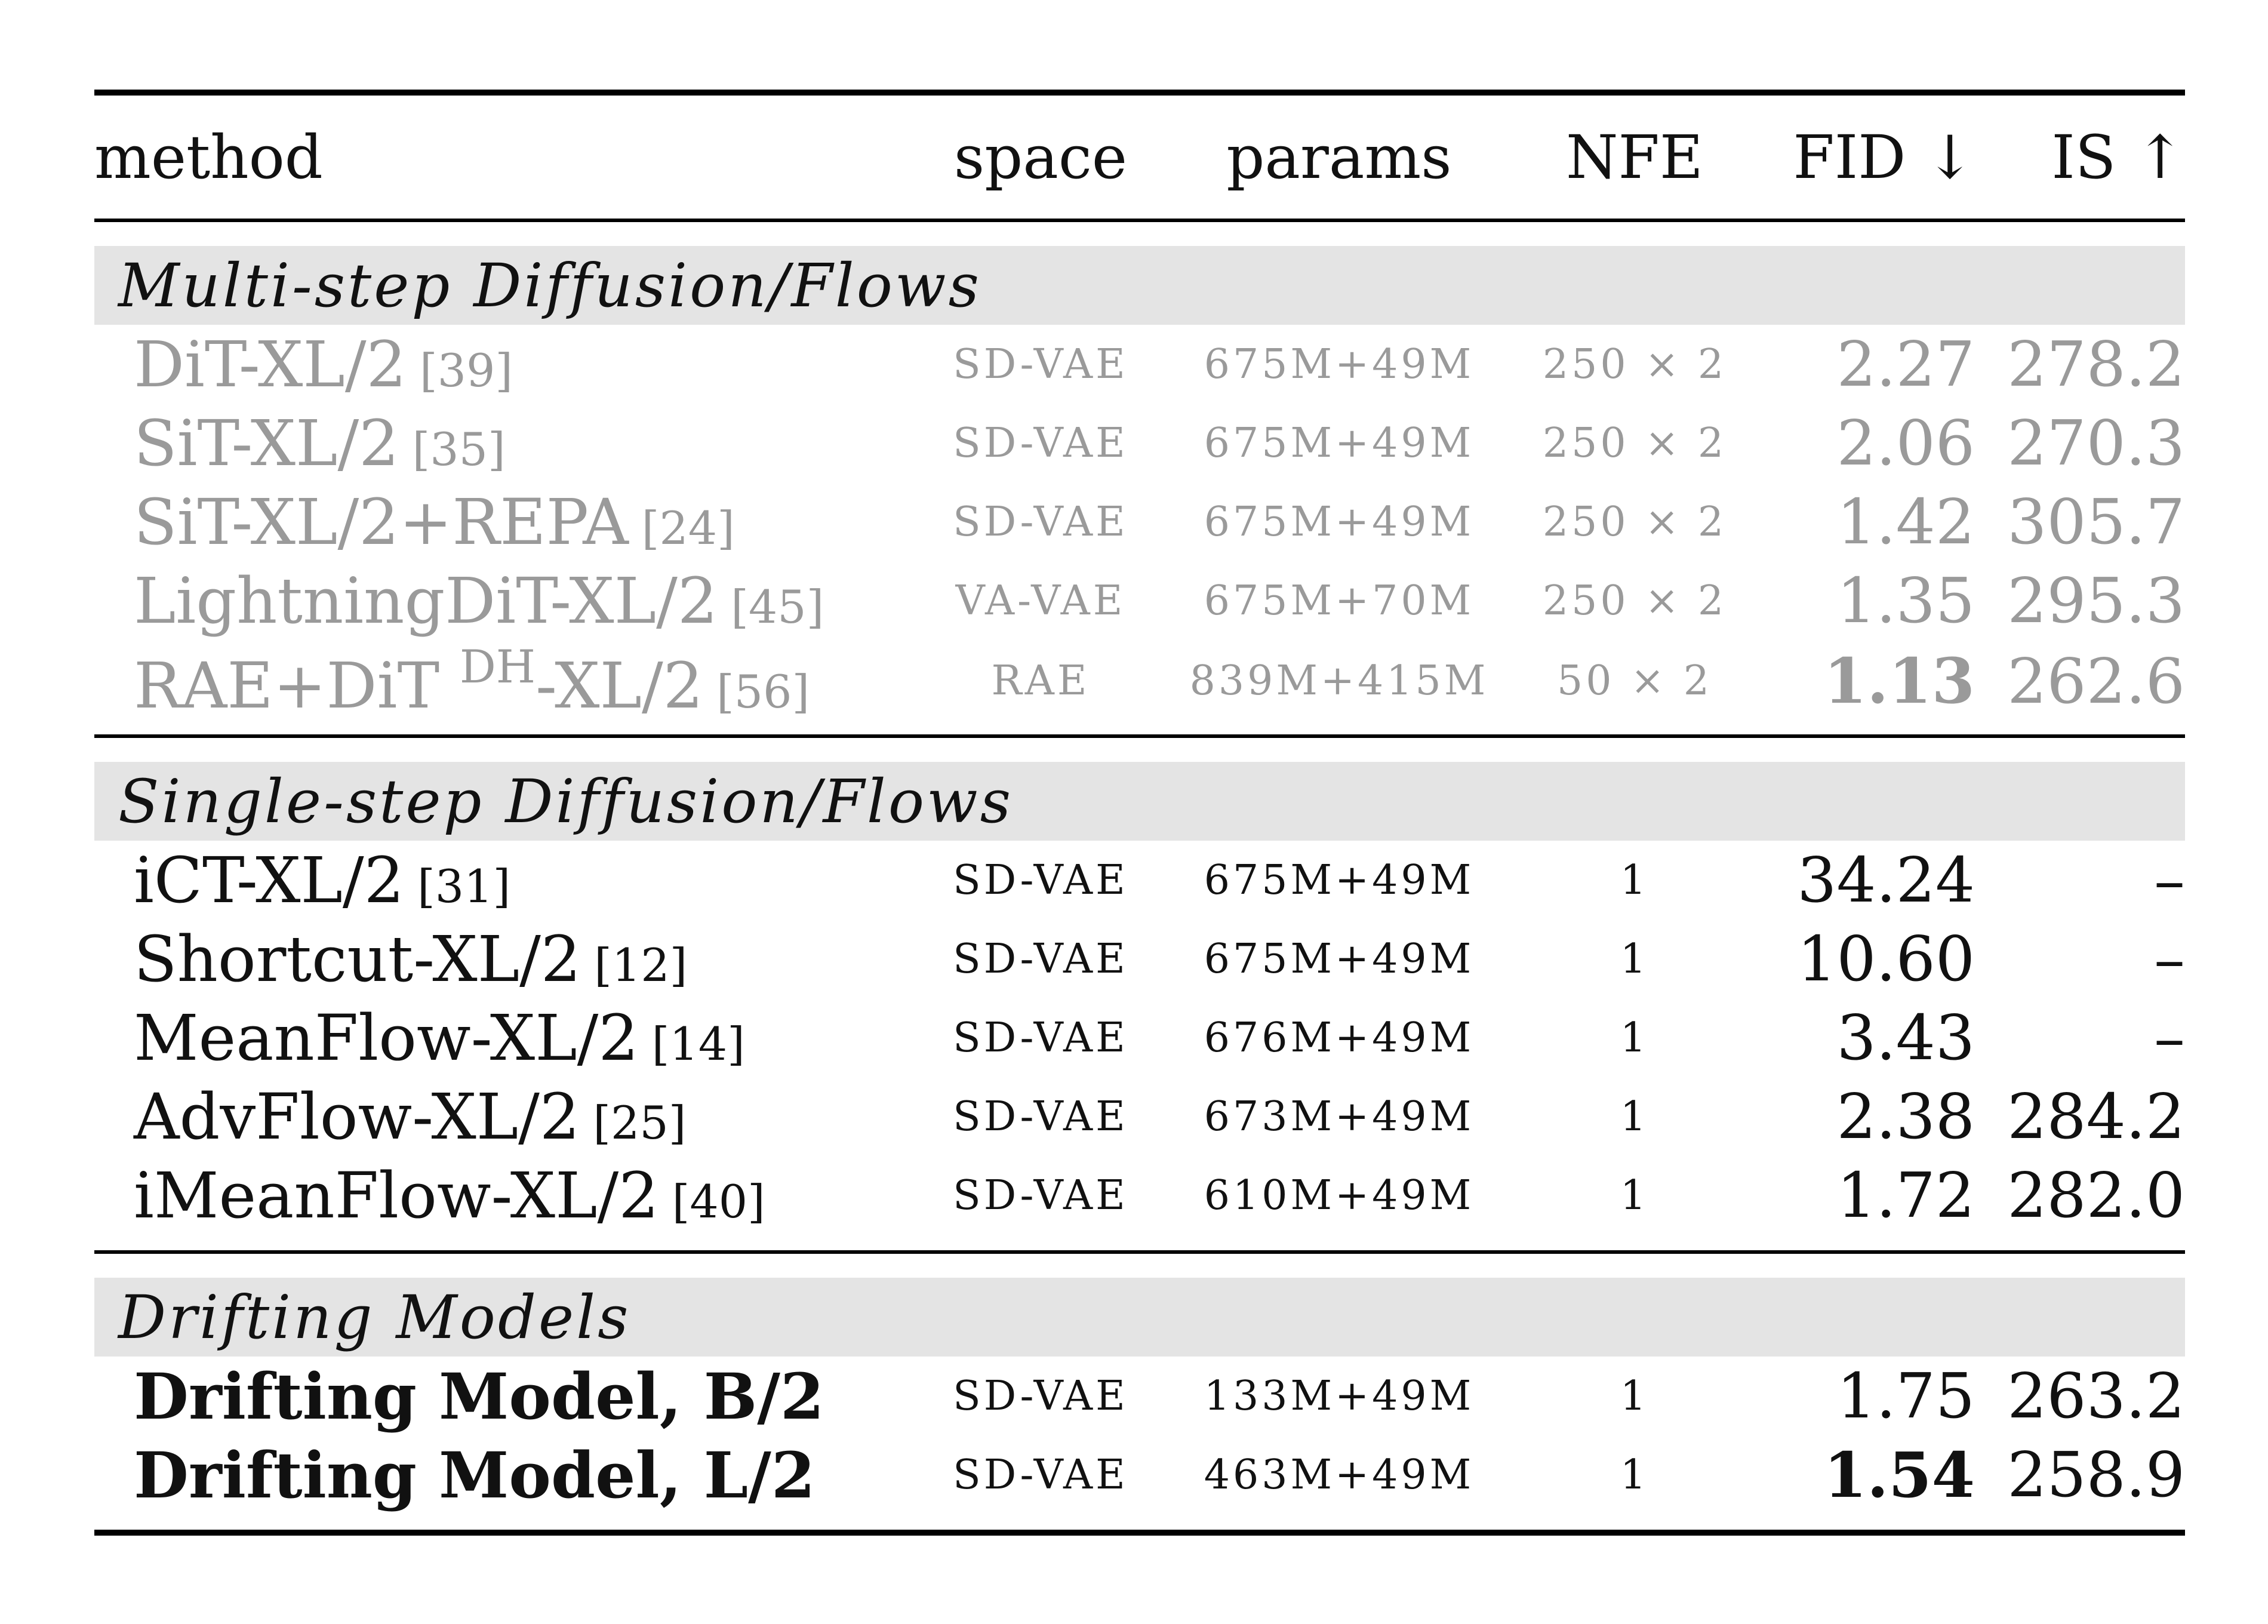 Image resolution: width=2268 pixels, height=1624 pixels. Describe the element at coordinates (763, 691) in the screenshot. I see `citation-ref: [56]` at that location.